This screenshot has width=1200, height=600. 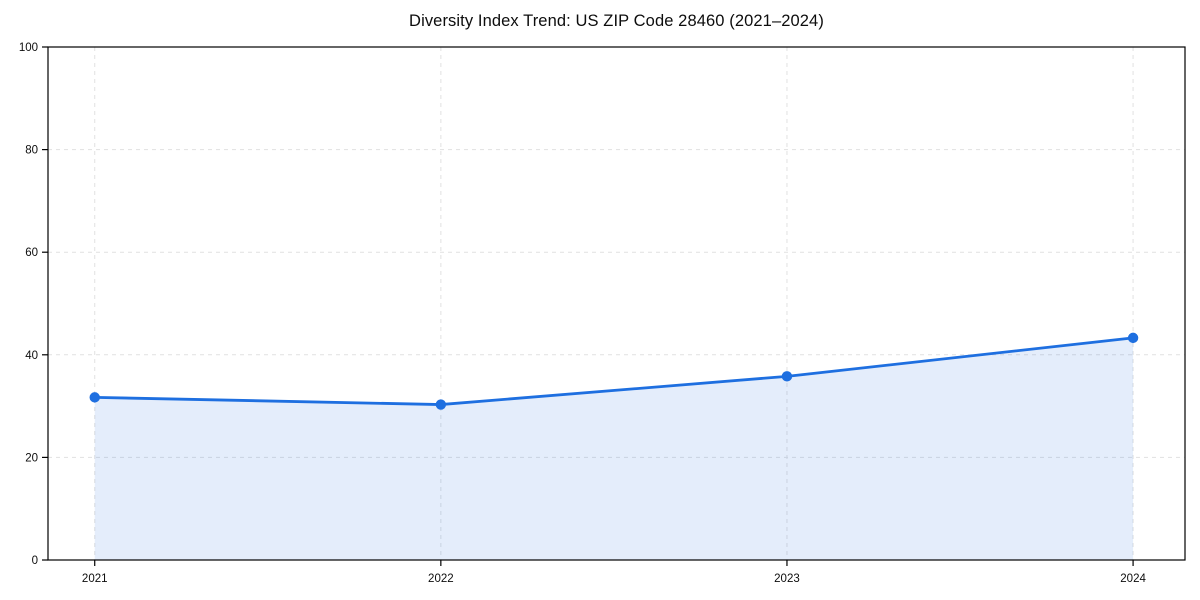 What do you see at coordinates (31, 151) in the screenshot?
I see `y-axis-tick-label: 80` at bounding box center [31, 151].